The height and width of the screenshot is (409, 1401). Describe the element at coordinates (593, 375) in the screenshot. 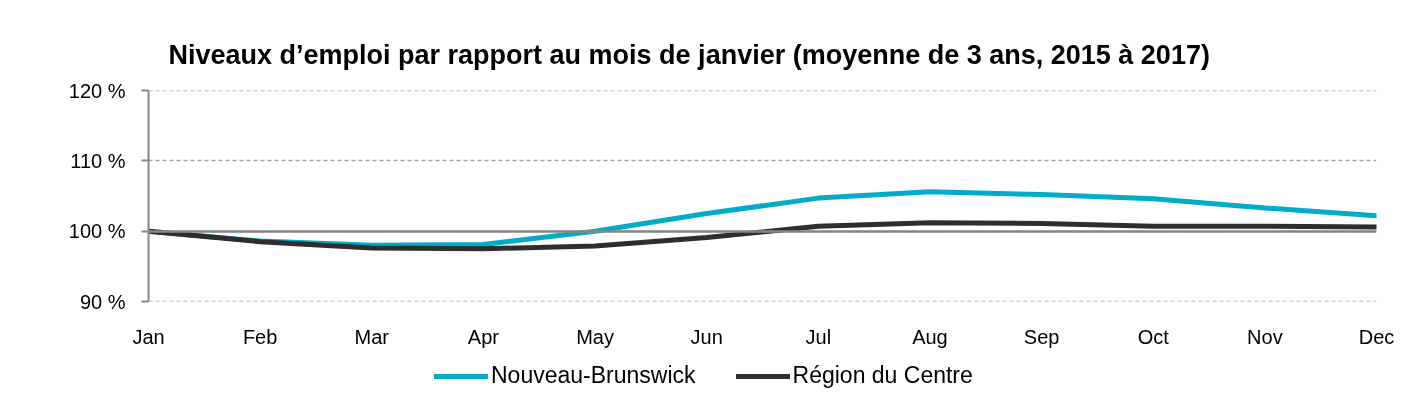

I see `legend-label: Nouveau-Brunswick` at that location.